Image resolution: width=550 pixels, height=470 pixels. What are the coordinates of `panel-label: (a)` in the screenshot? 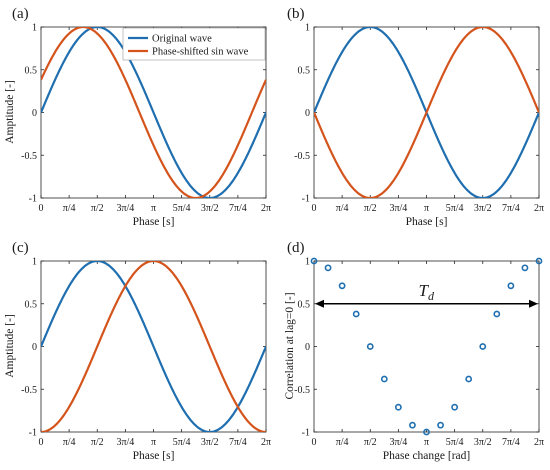 It's located at (20, 14).